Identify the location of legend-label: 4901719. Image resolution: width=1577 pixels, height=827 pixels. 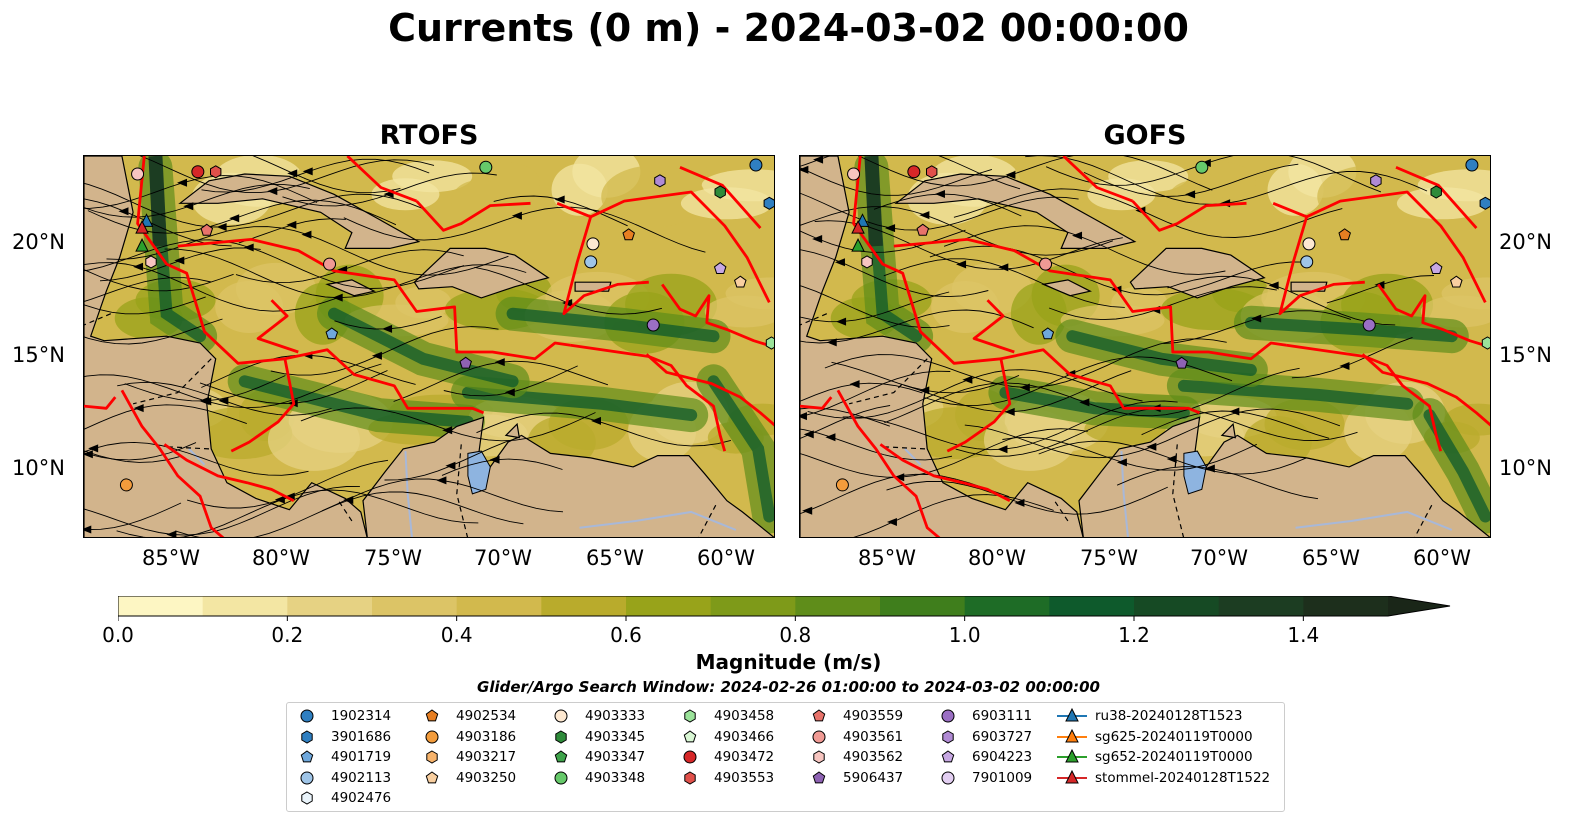
(361, 757).